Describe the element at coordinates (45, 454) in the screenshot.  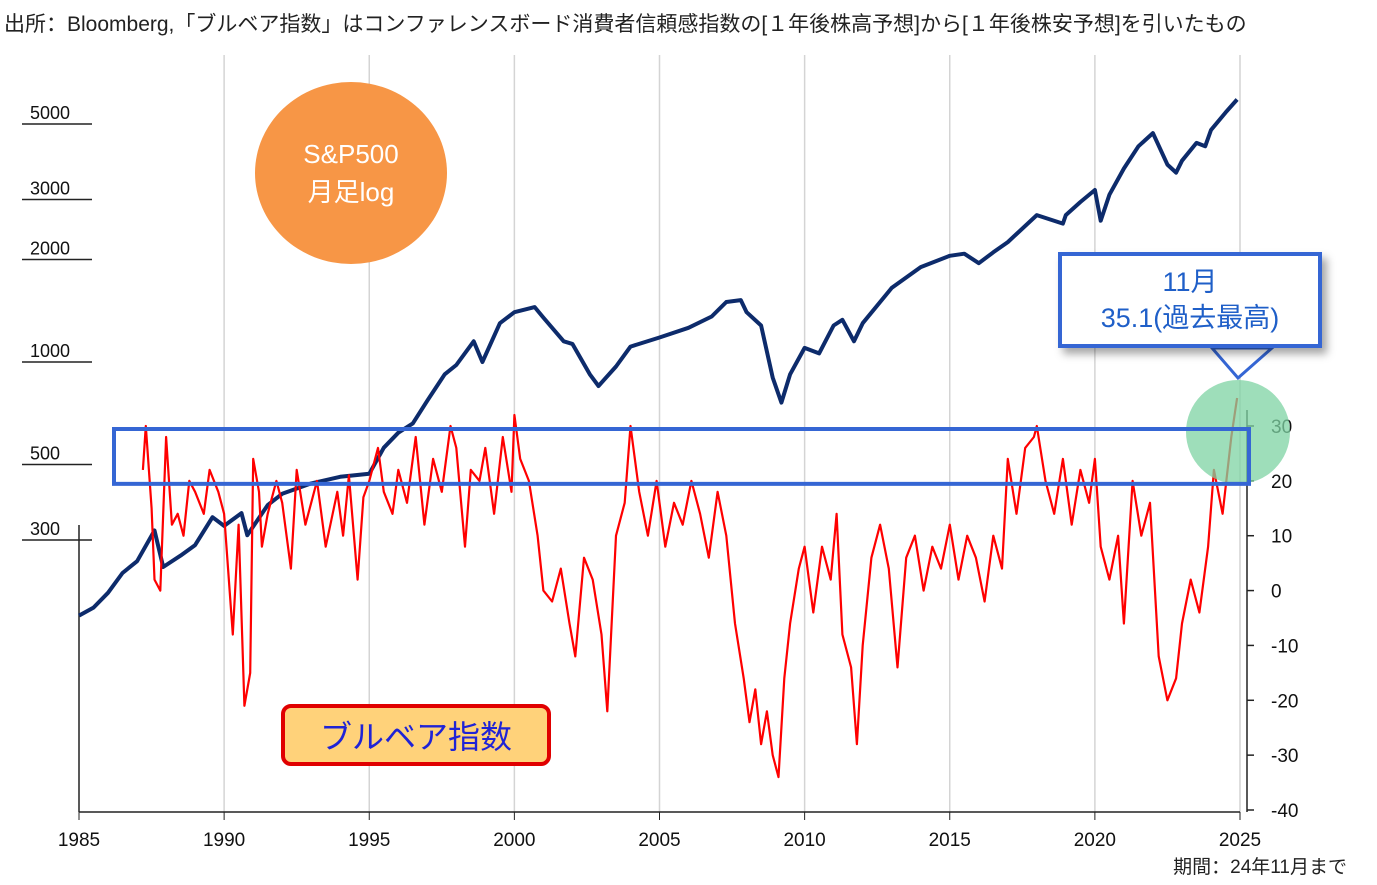
I see `left-tick-label: 500` at that location.